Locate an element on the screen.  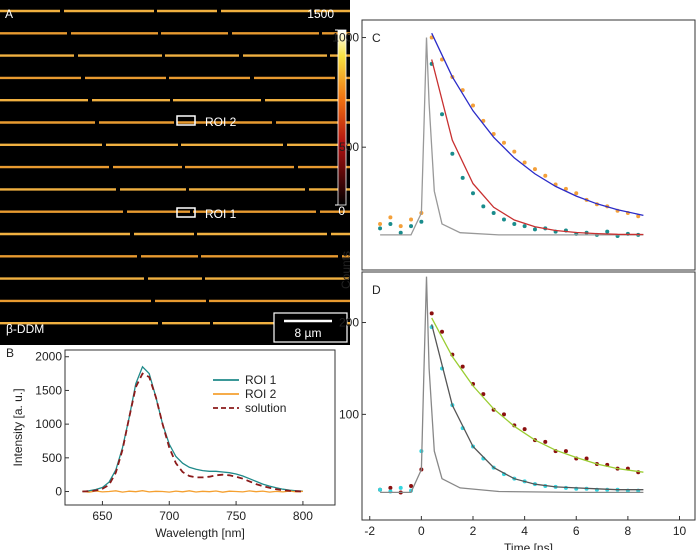
panel-label: B is located at coordinates (10, 353).